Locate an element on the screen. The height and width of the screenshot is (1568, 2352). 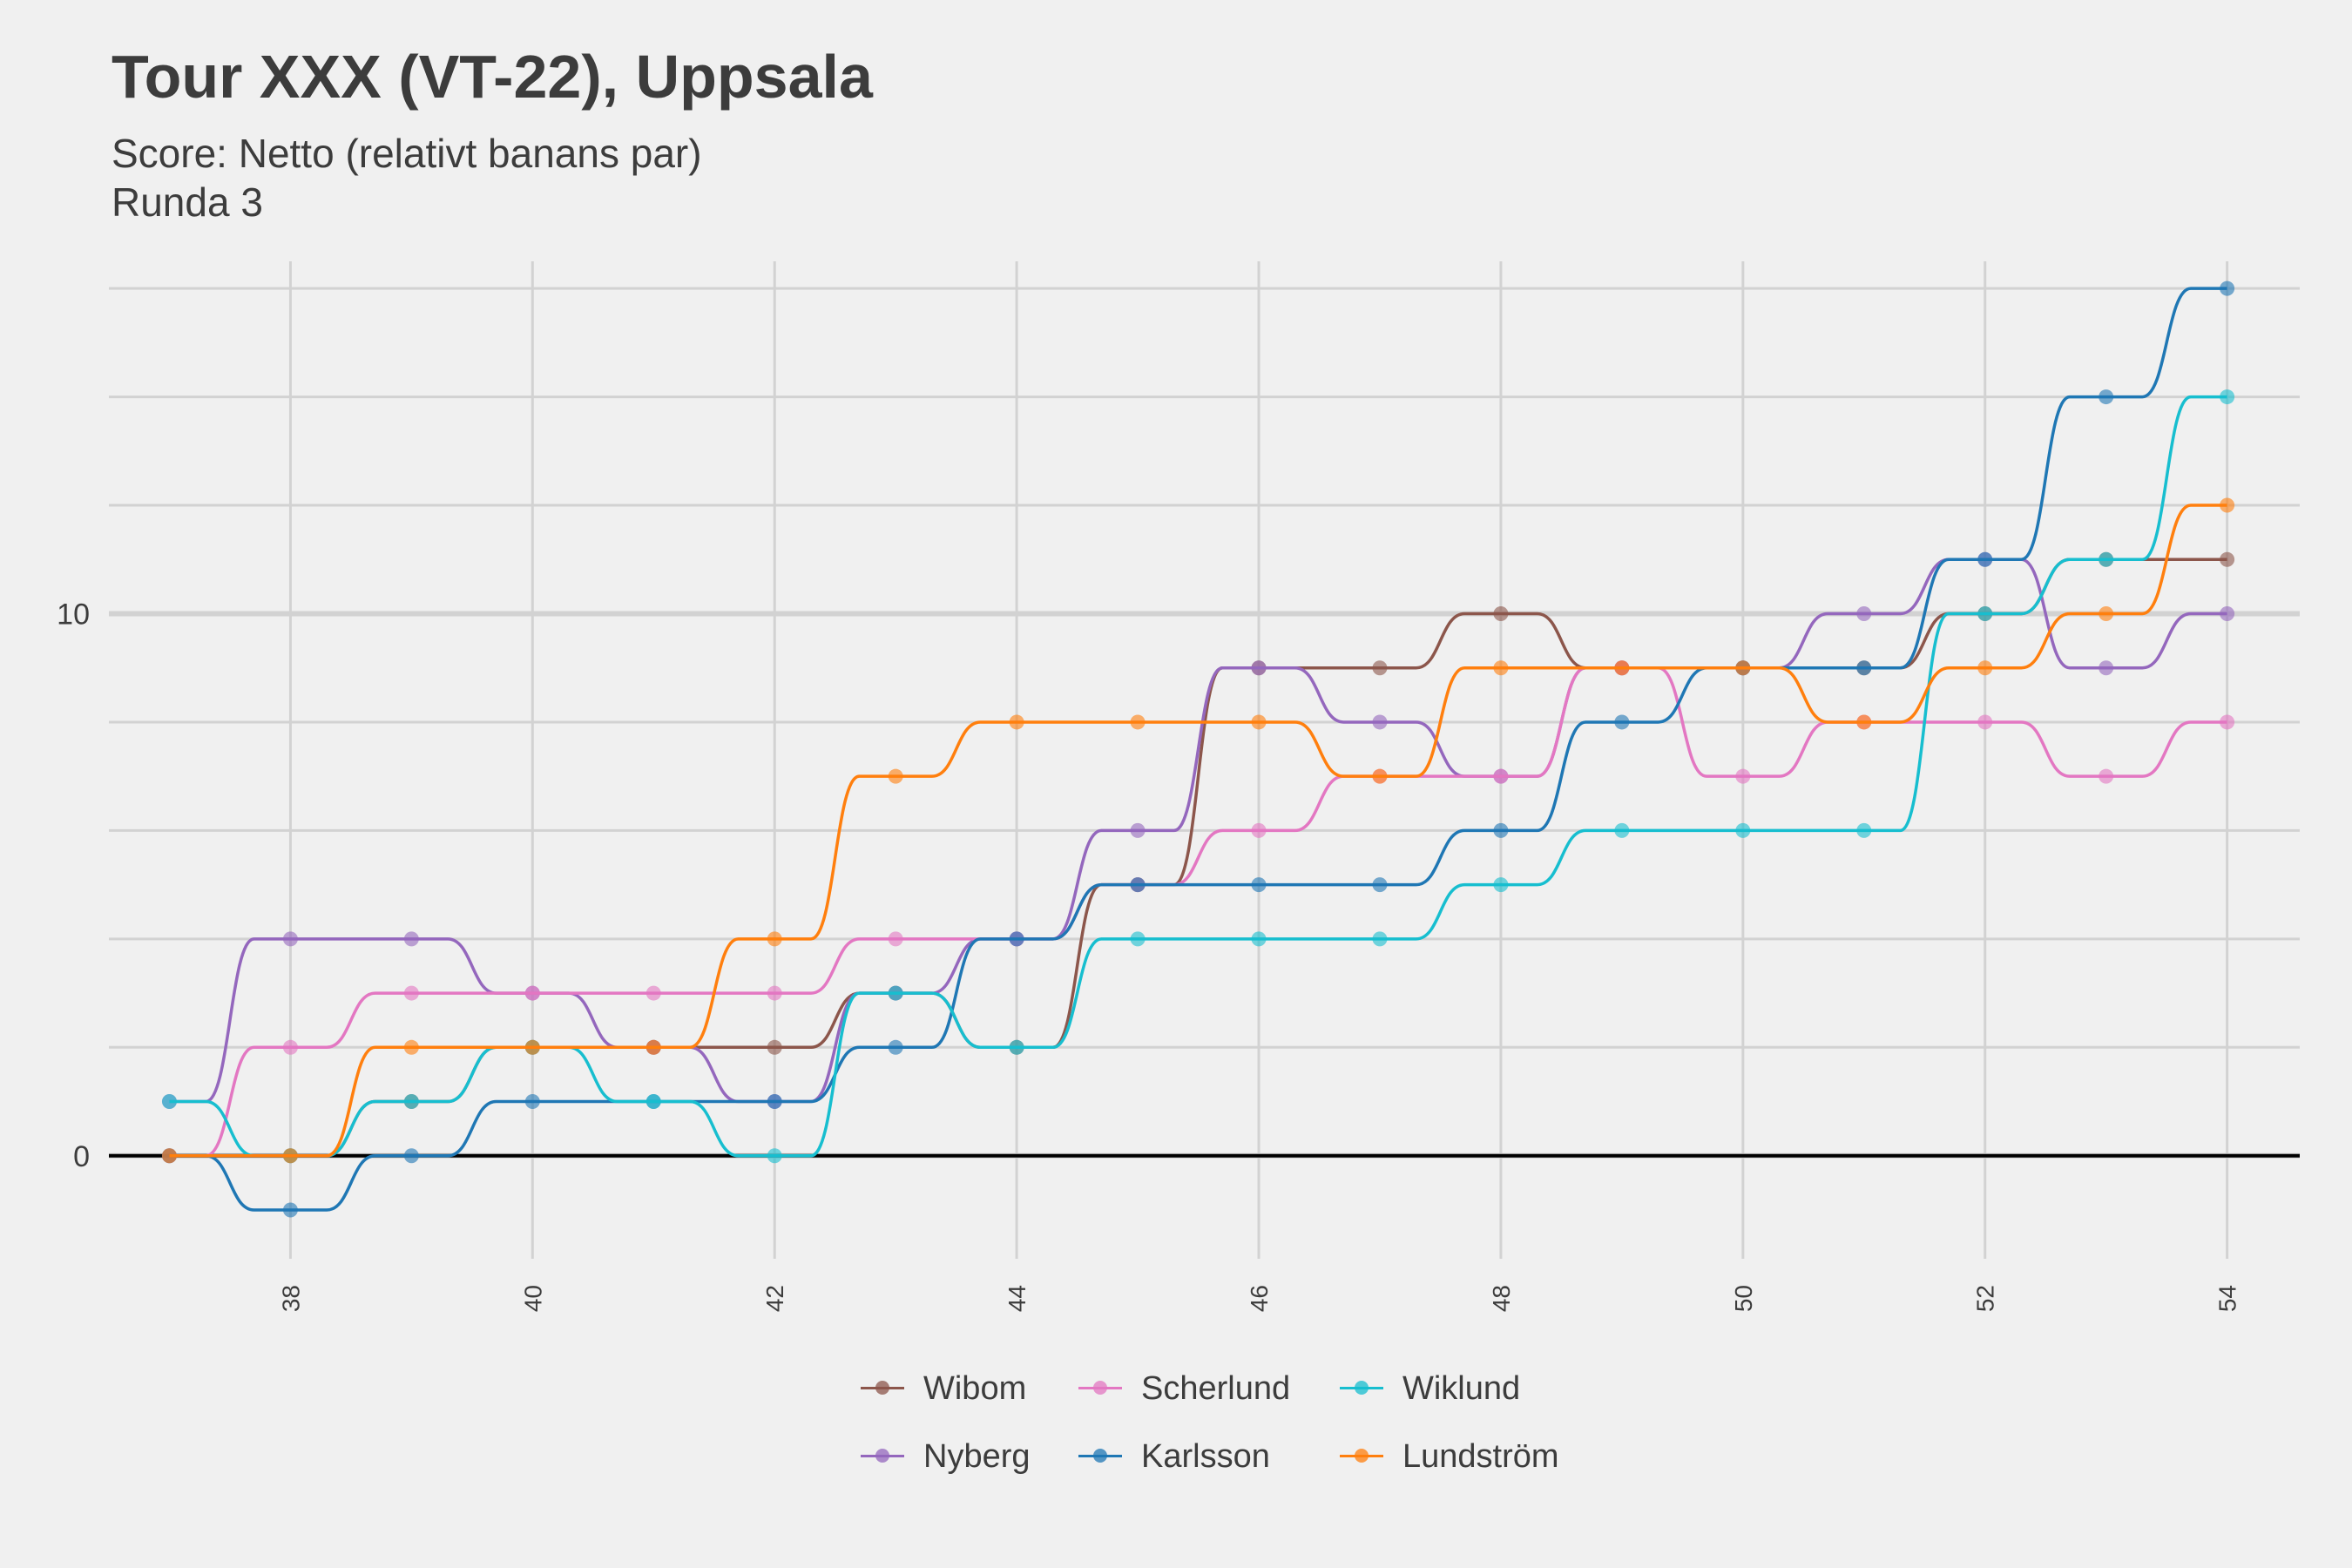
legend-label: Scherlund is located at coordinates (1216, 1388).